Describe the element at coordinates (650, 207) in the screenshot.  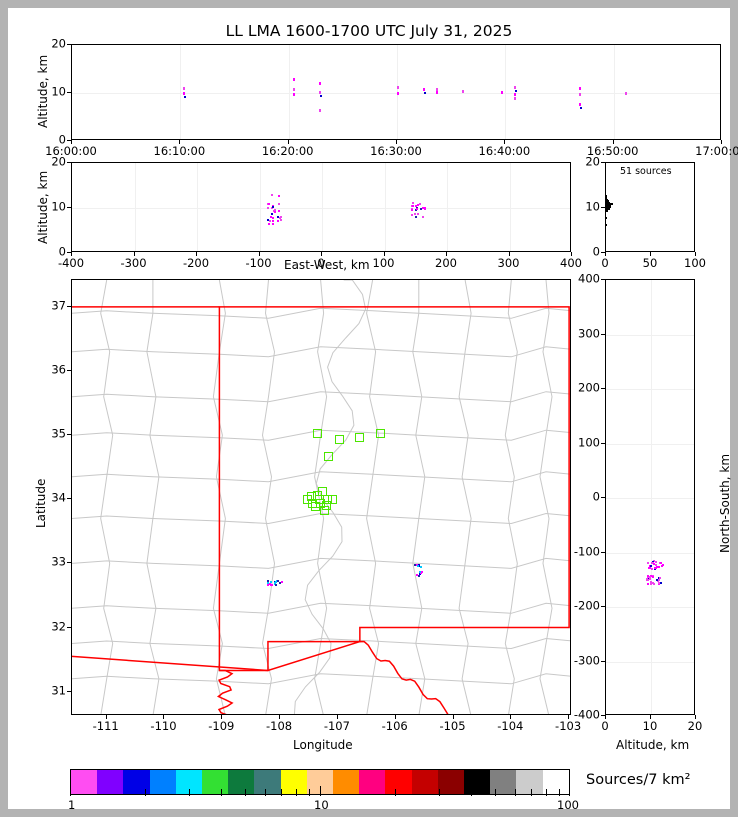
I see `altitude-histogram-panel` at that location.